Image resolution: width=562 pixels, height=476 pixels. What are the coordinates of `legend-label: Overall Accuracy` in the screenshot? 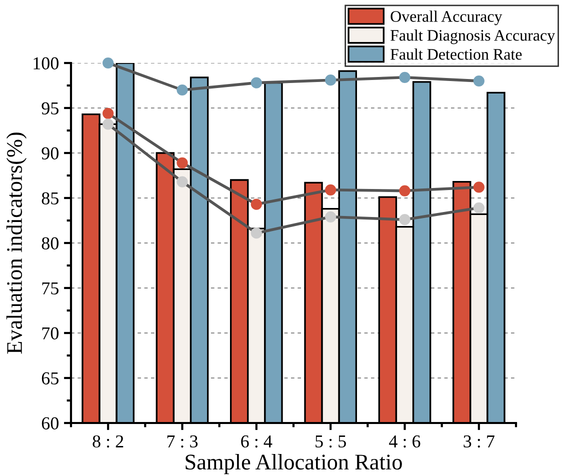 It's located at (446, 18).